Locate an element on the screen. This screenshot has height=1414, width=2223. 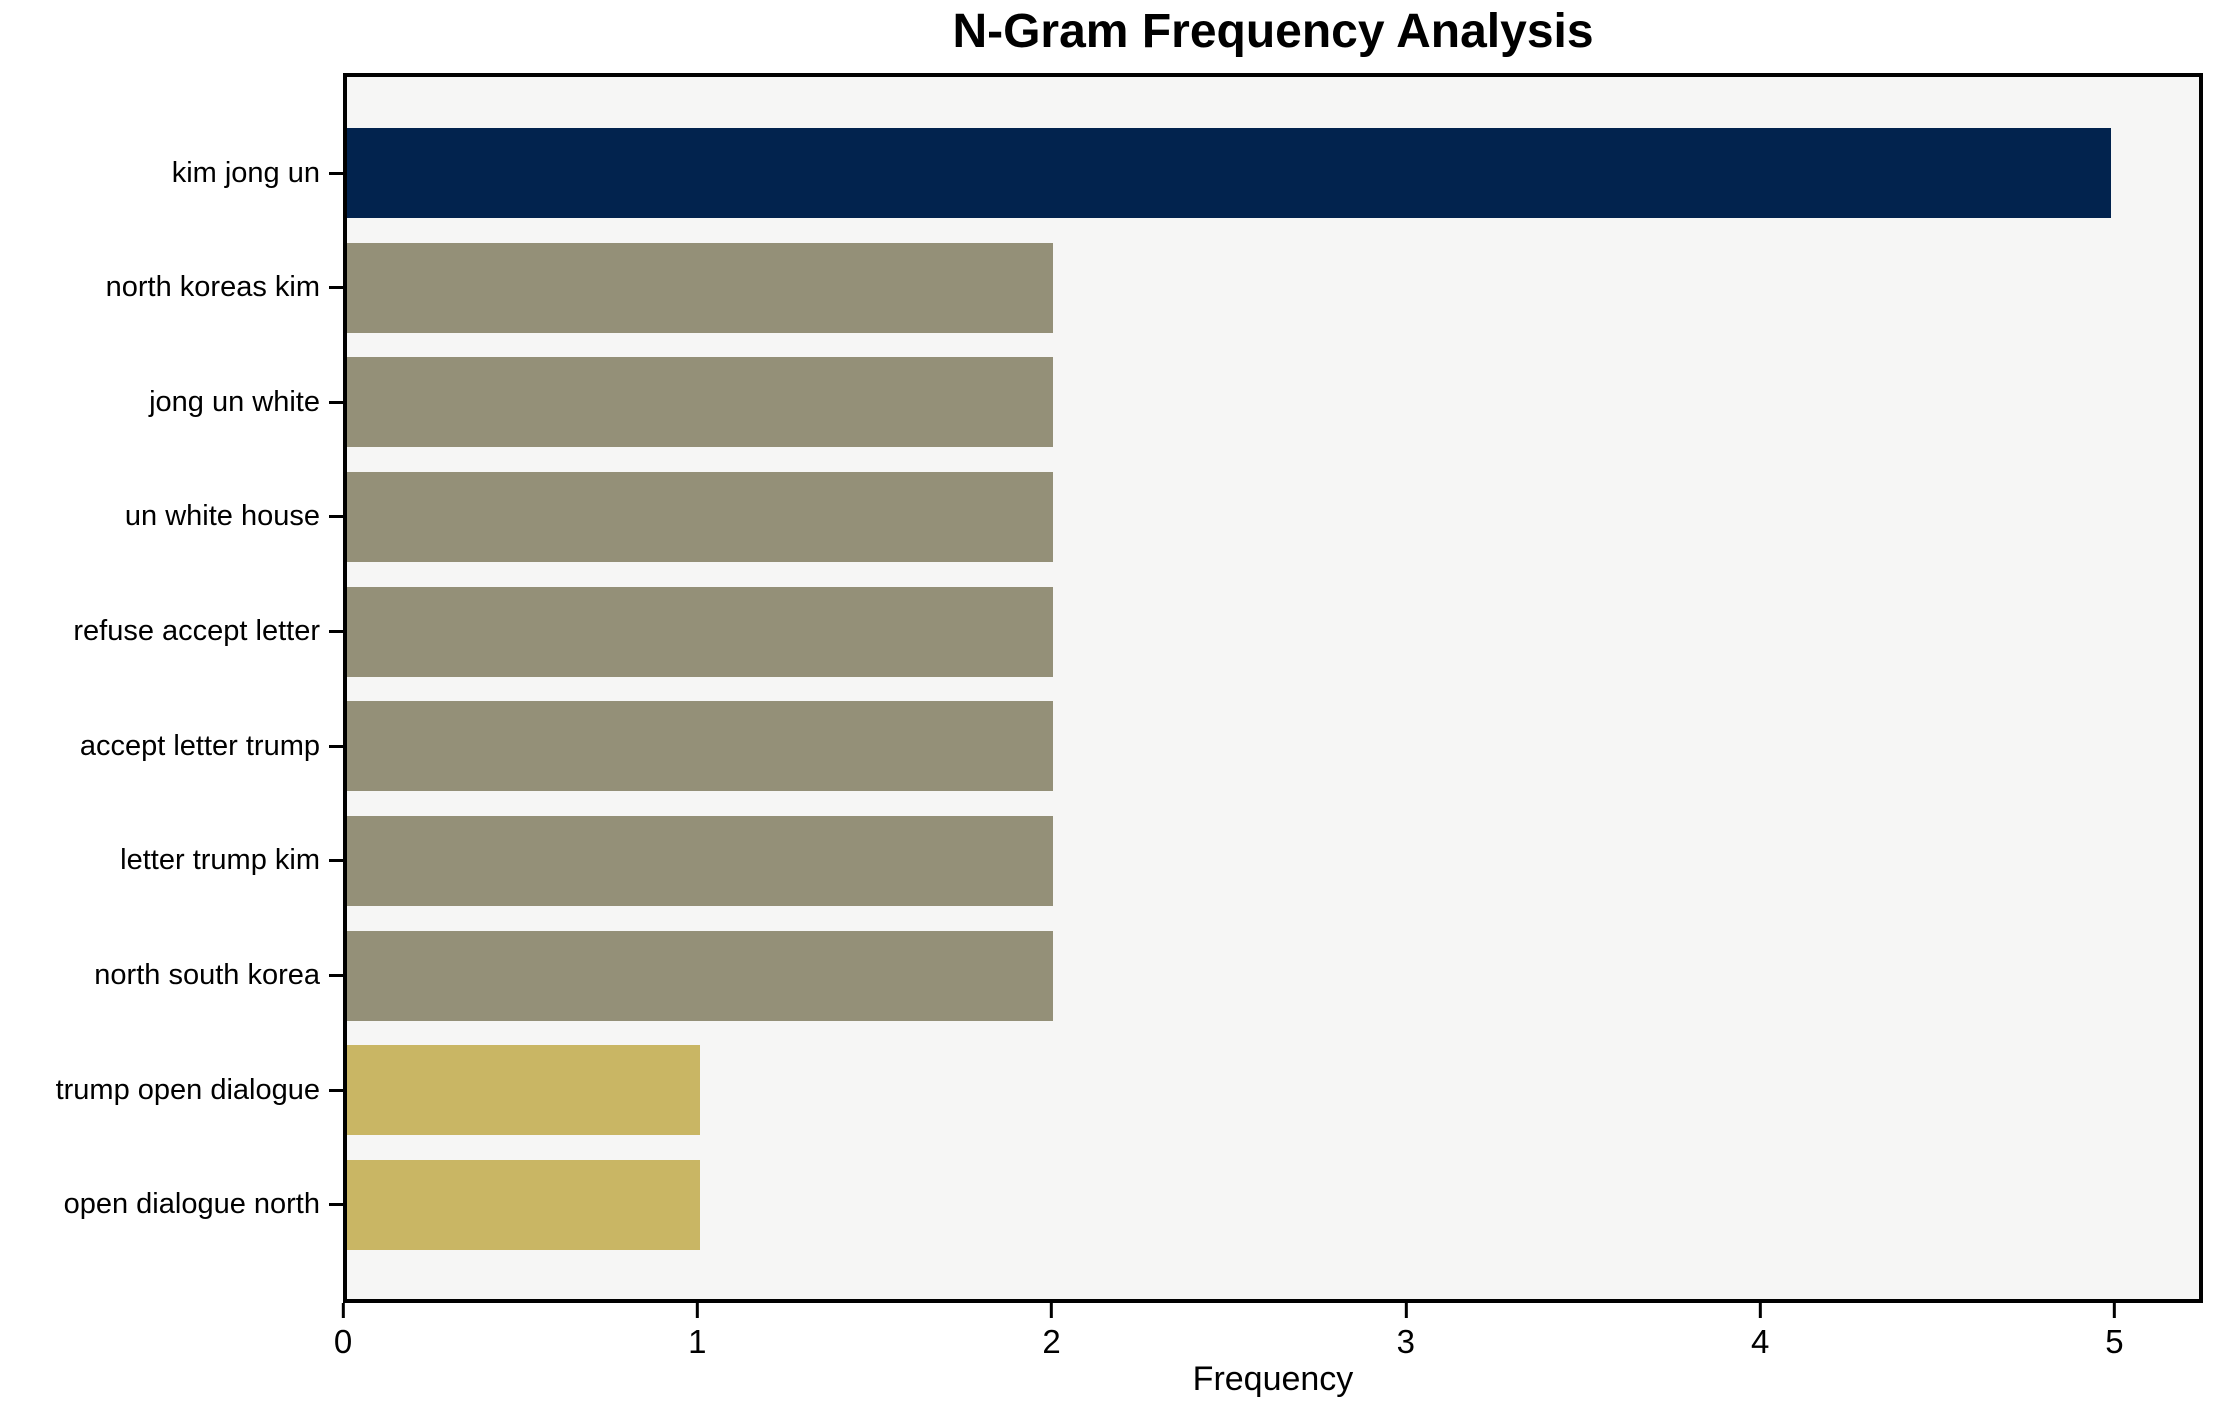
x-tick: 3 is located at coordinates (1406, 1332).